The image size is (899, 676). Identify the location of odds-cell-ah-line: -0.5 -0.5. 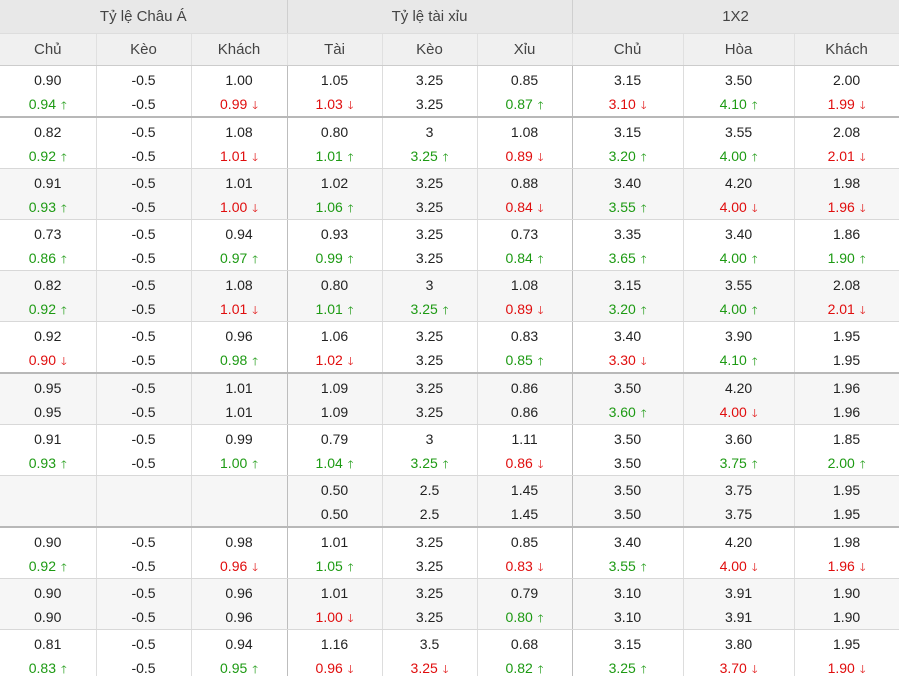
(144, 450).